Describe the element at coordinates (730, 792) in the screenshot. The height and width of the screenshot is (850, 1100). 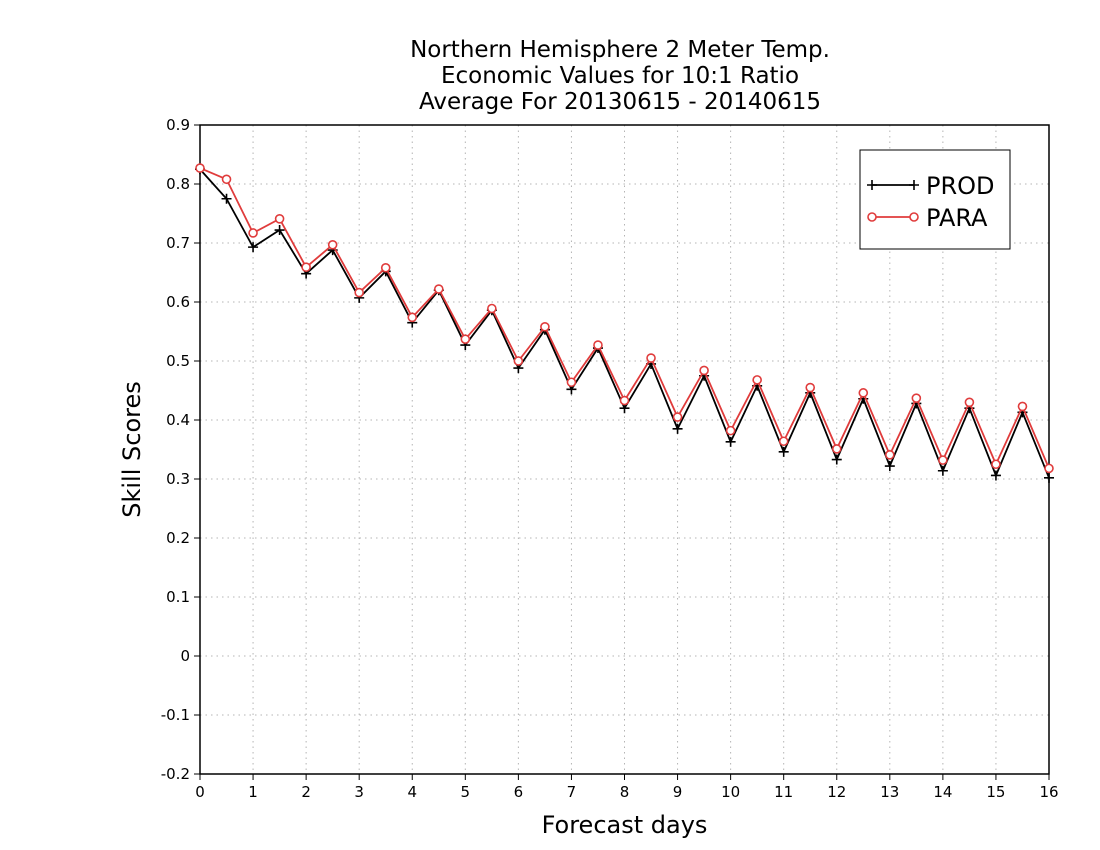
I see `x-tick-label-10: 10` at that location.